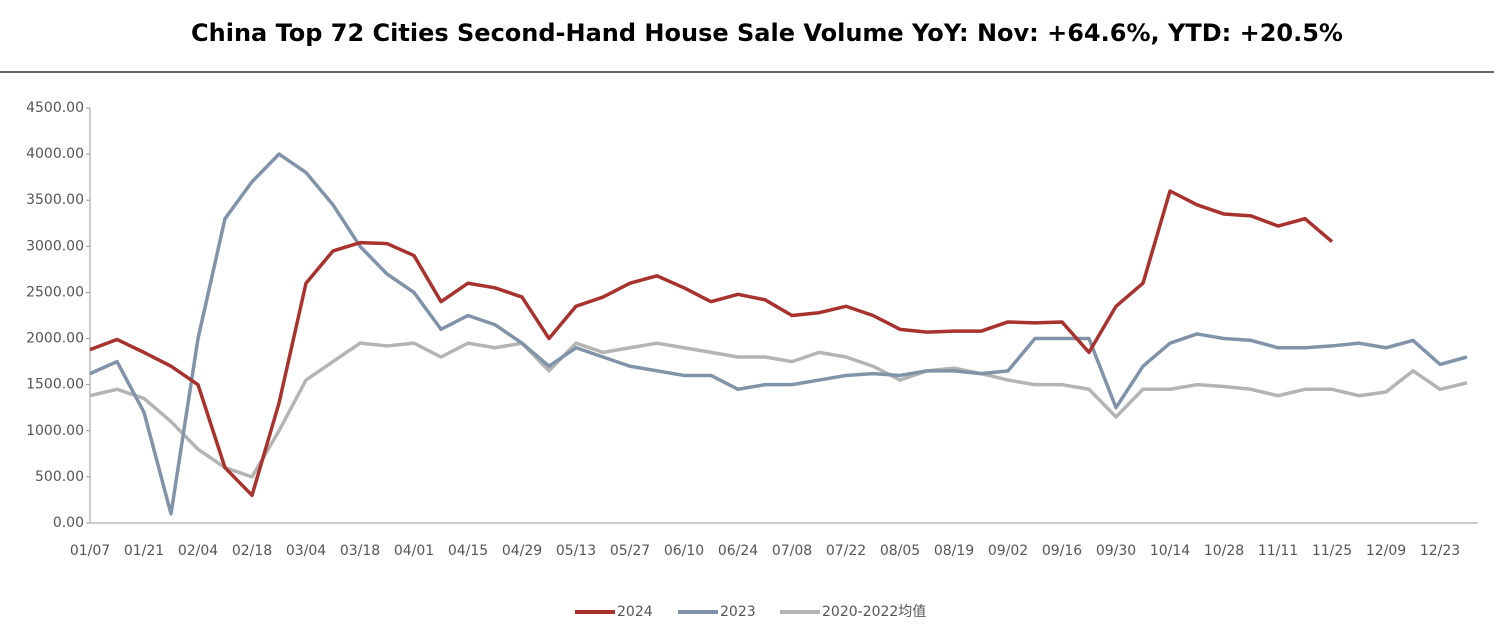 This screenshot has width=1494, height=638. I want to click on y-tick-label: 500.00, so click(59, 477).